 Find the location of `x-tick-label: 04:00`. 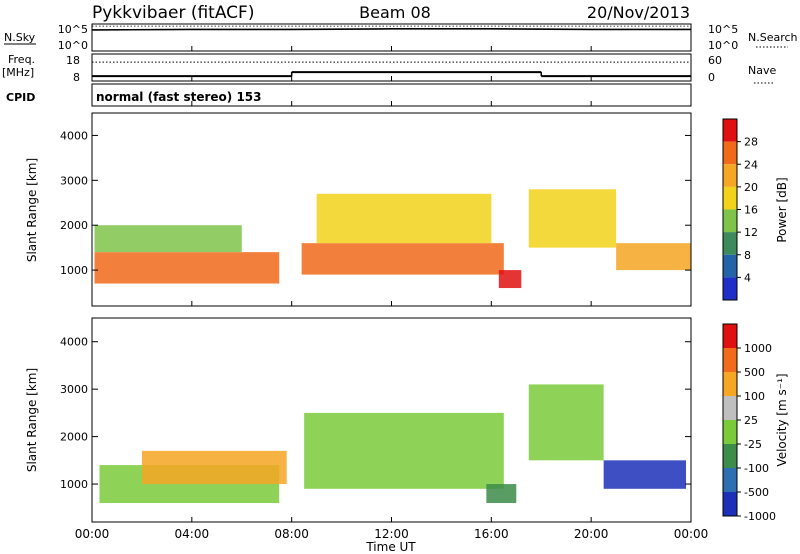

x-tick-label: 04:00 is located at coordinates (192, 534).